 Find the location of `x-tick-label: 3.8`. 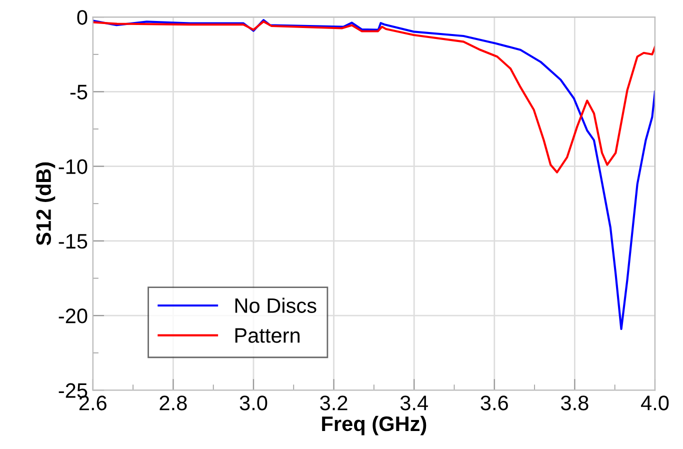

x-tick-label: 3.8 is located at coordinates (574, 403).